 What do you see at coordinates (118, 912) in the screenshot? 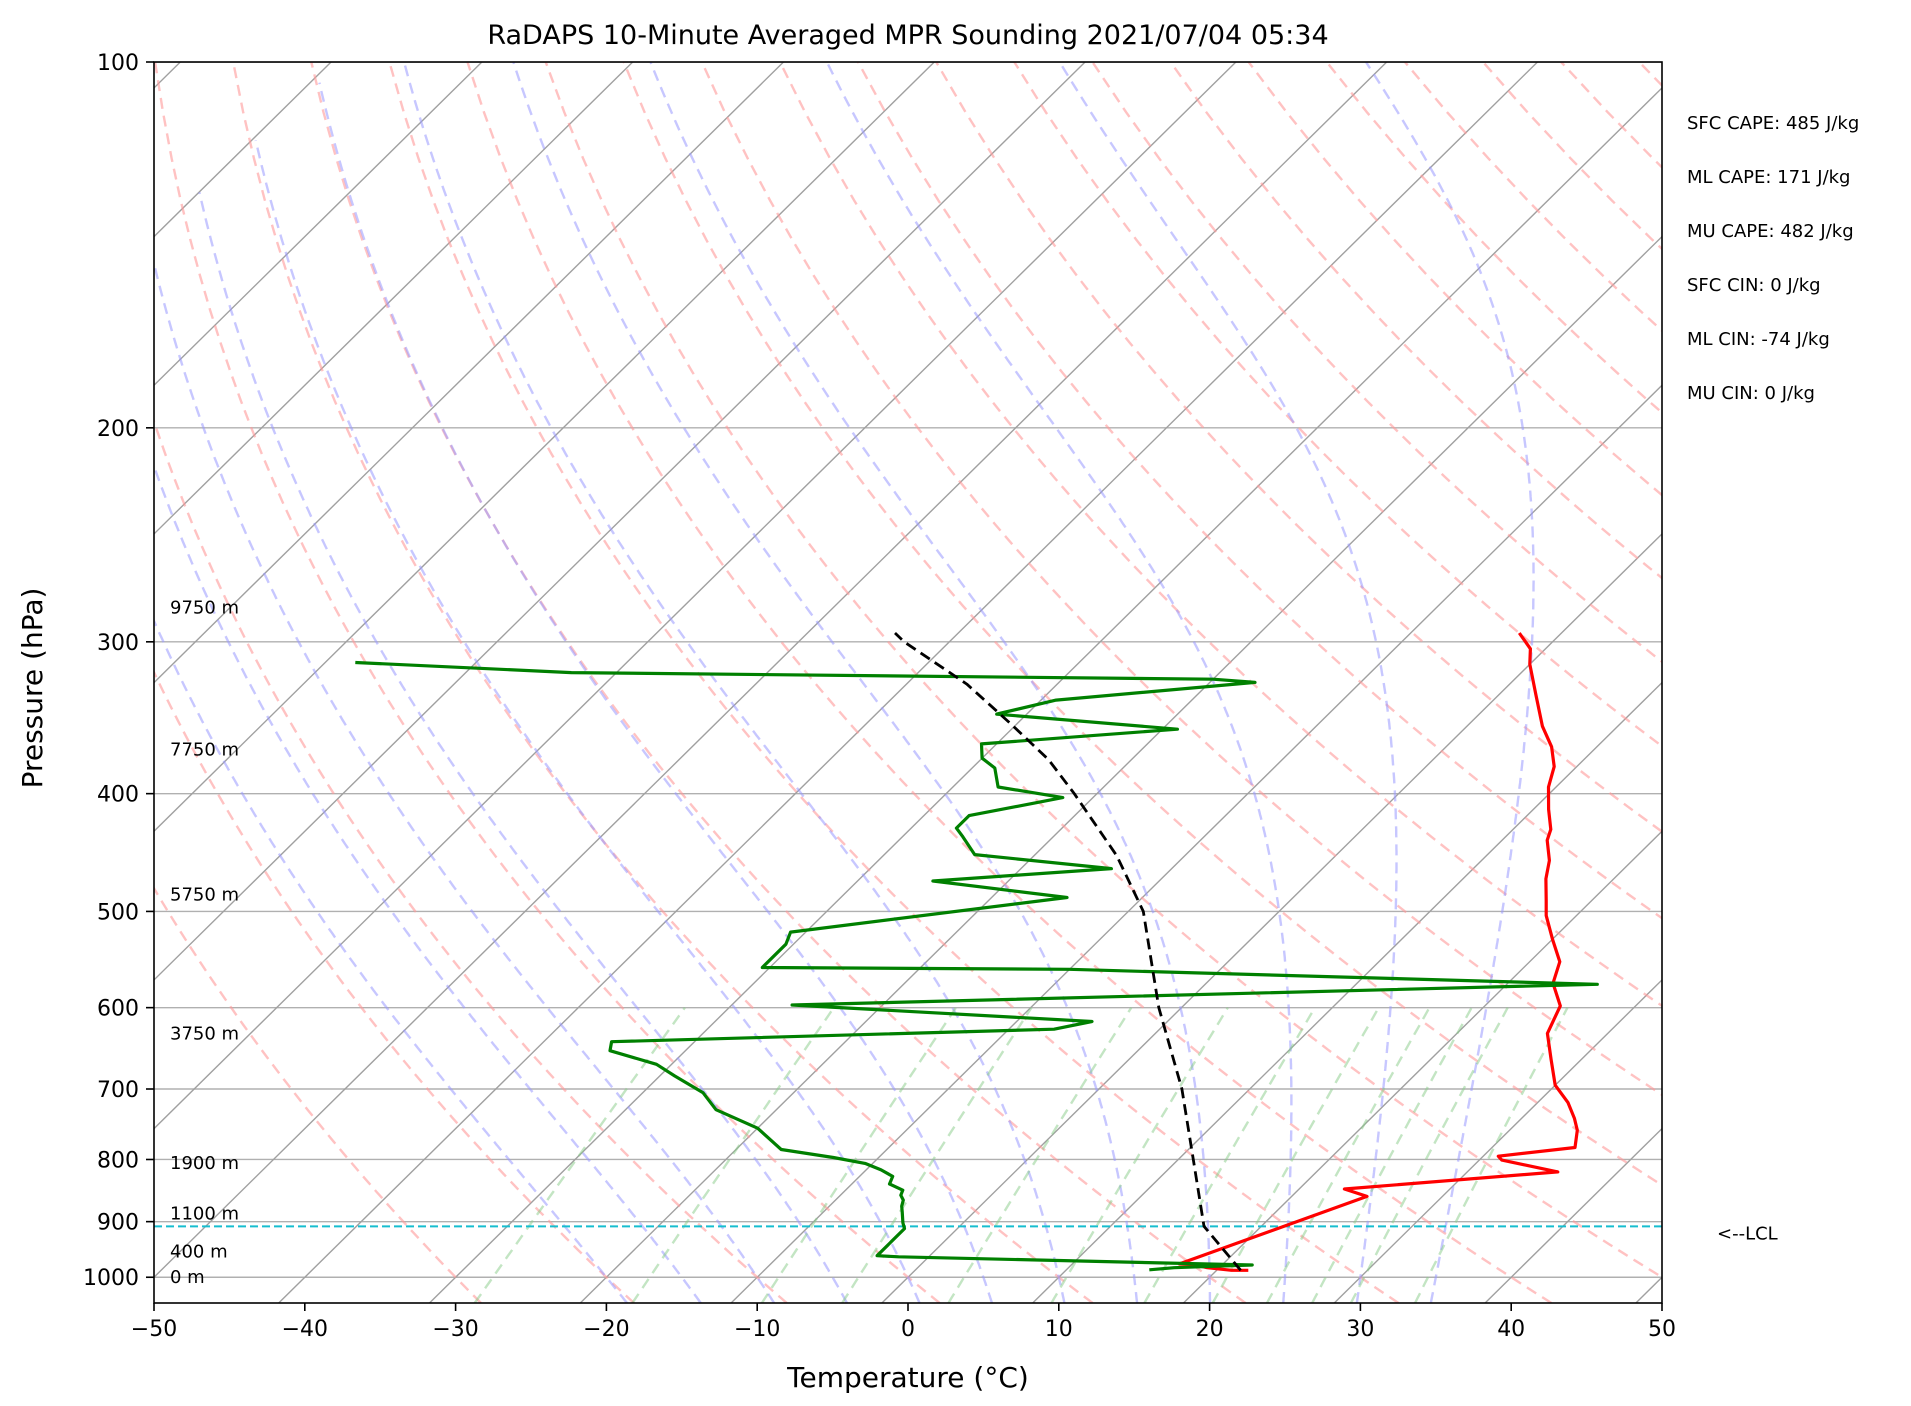
I see `y-tick-label: 500` at bounding box center [118, 912].